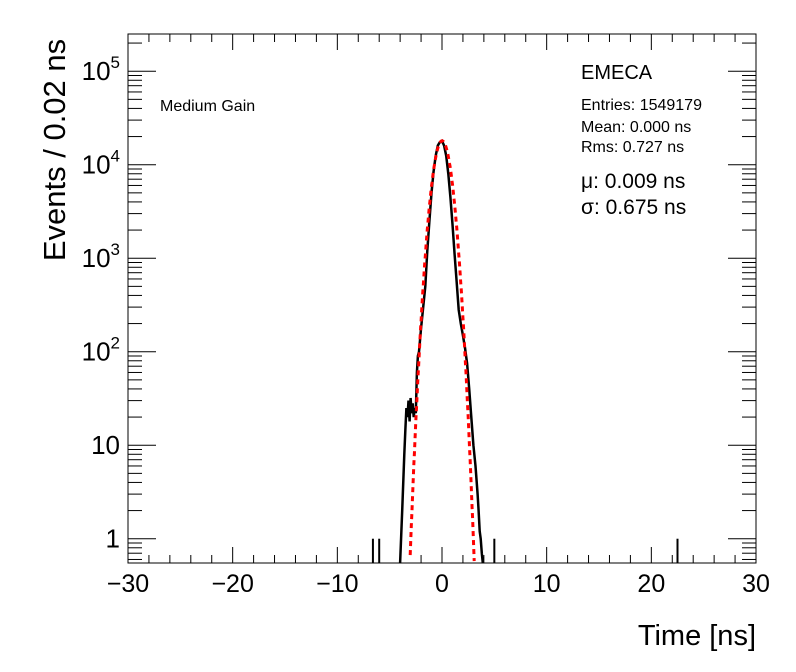 This screenshot has height=672, width=796. Describe the element at coordinates (101, 350) in the screenshot. I see `y-tick-label: 10²` at that location.